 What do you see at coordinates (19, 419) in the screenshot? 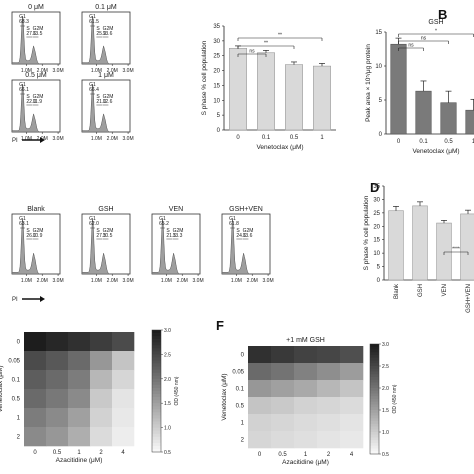
I see `y-tick-label: 1` at bounding box center [19, 419].